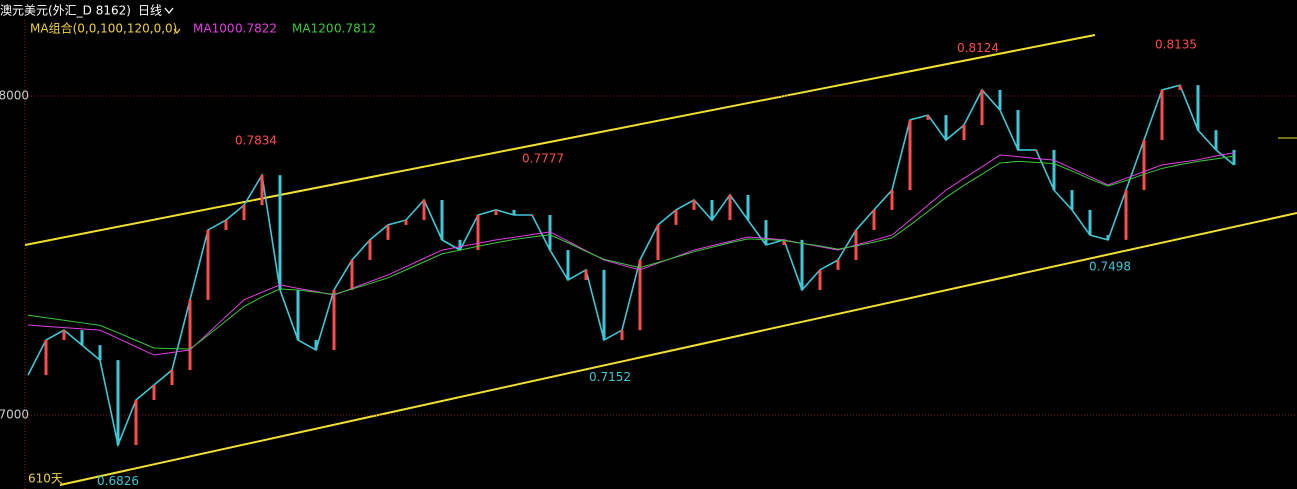 This screenshot has height=489, width=1297. What do you see at coordinates (978, 48) in the screenshot?
I see `high-label: 0.8124` at bounding box center [978, 48].